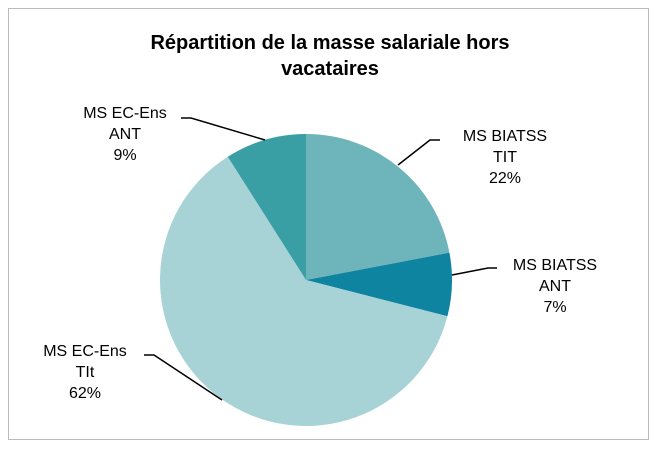 The image size is (657, 450). I want to click on slice-label: MS BIATSS TIT 22%, so click(505, 157).